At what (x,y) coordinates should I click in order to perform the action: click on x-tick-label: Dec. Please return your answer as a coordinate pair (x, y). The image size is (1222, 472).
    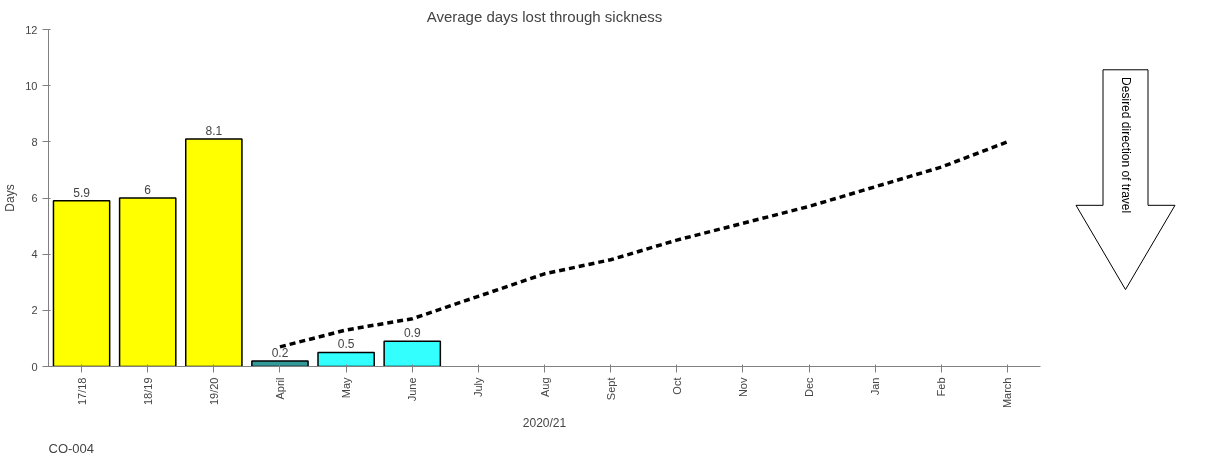
    Looking at the image, I should click on (809, 387).